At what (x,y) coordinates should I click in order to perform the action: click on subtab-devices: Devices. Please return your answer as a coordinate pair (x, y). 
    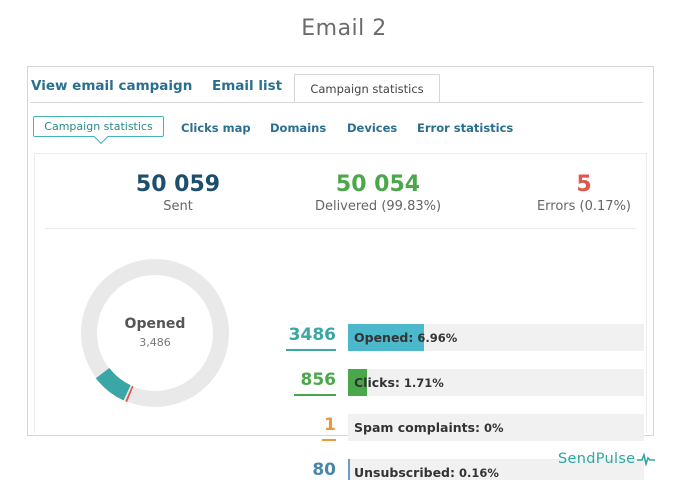
    Looking at the image, I should click on (372, 128).